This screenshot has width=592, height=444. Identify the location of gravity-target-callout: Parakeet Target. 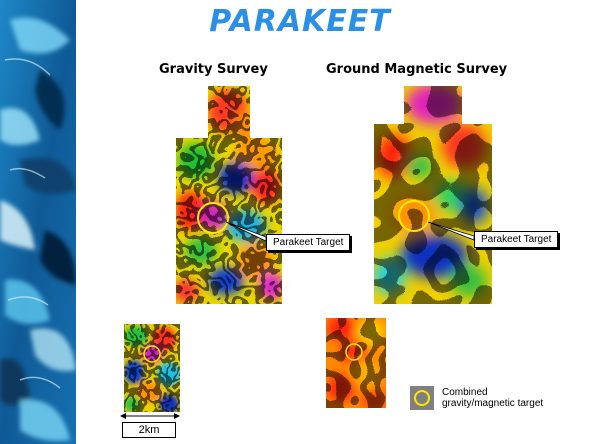
(308, 242).